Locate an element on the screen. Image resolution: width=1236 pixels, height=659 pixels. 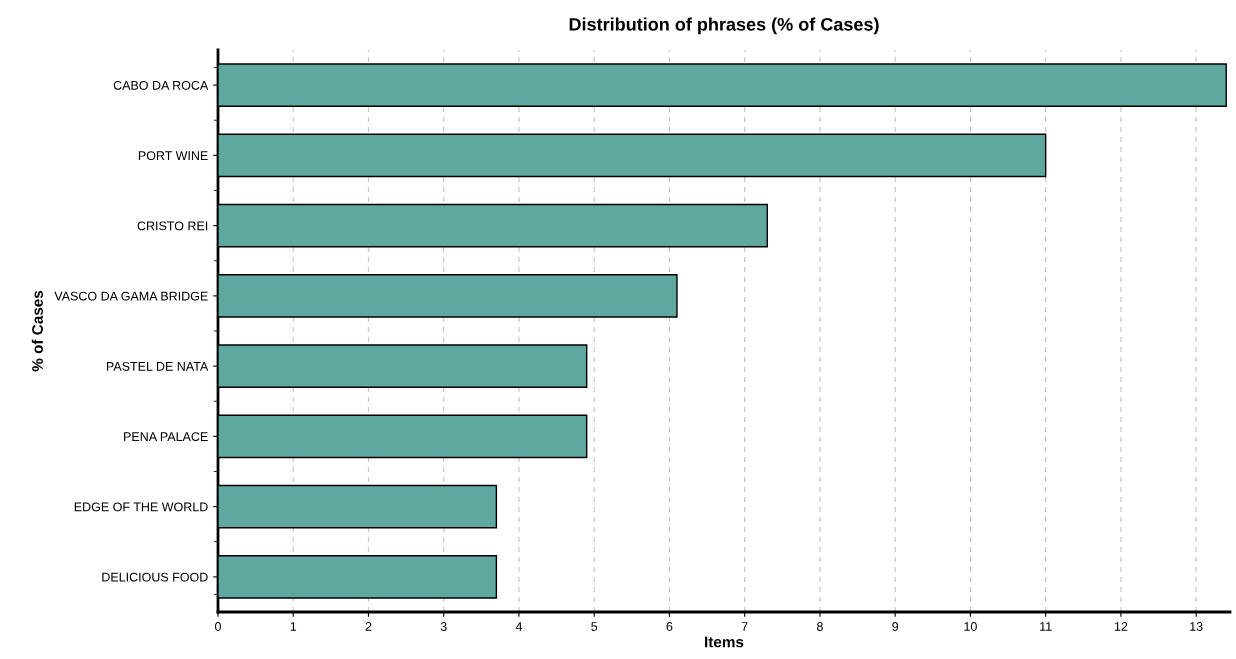
y-tick-label: CRISTO REI is located at coordinates (172, 226).